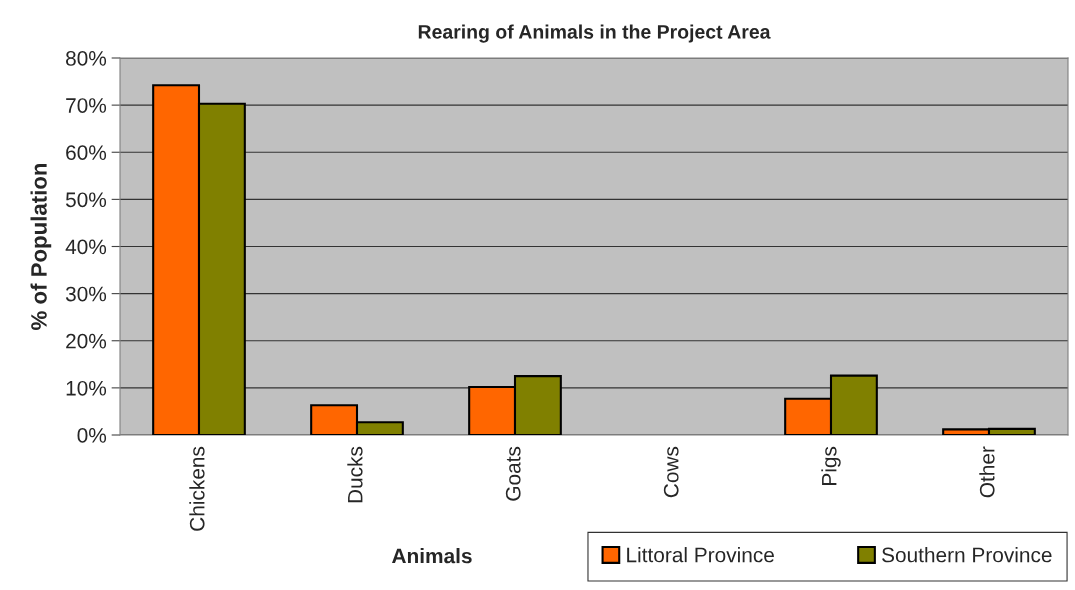 The width and height of the screenshot is (1075, 590). What do you see at coordinates (86, 247) in the screenshot?
I see `y-tick-label: 40%` at bounding box center [86, 247].